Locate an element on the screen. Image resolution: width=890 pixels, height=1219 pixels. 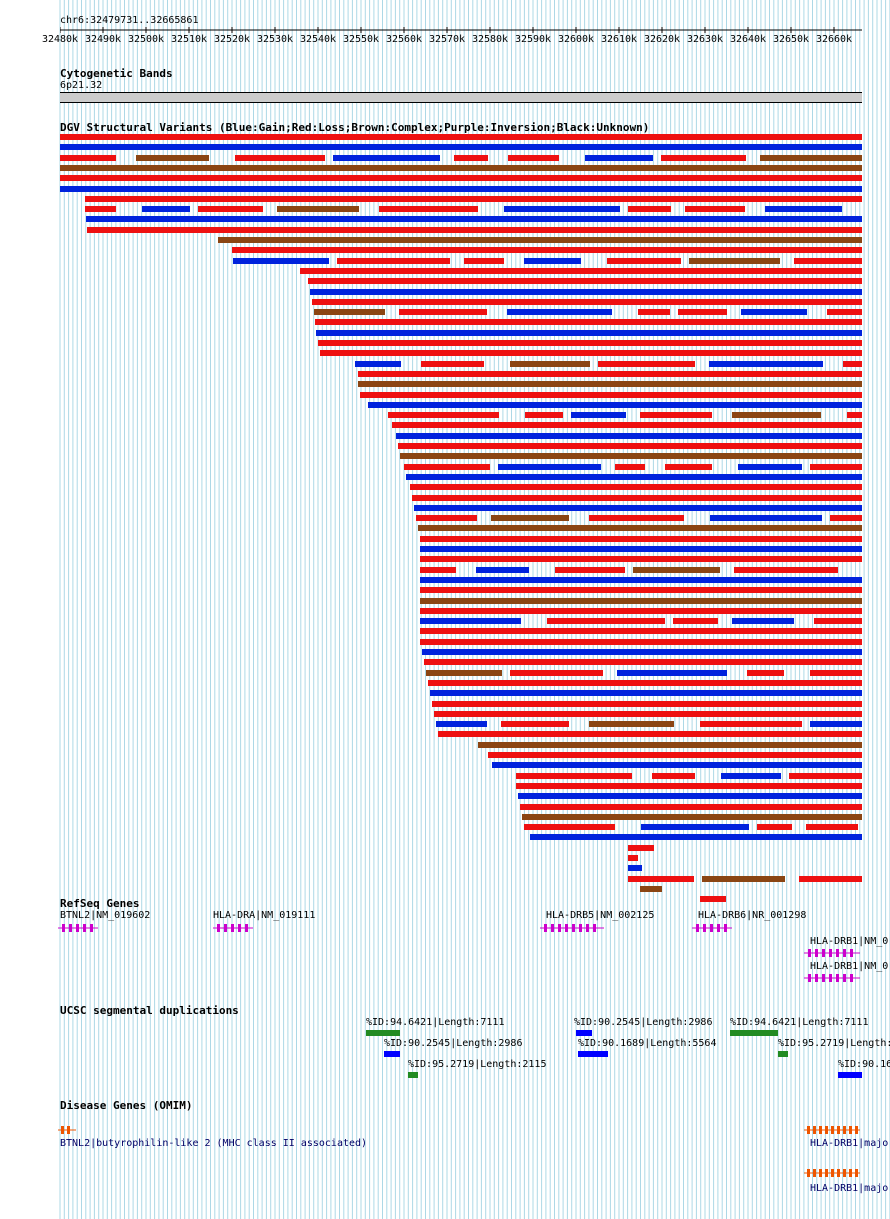
segdup-label: %ID:95.2719|Length:2115 is located at coordinates (477, 1064).